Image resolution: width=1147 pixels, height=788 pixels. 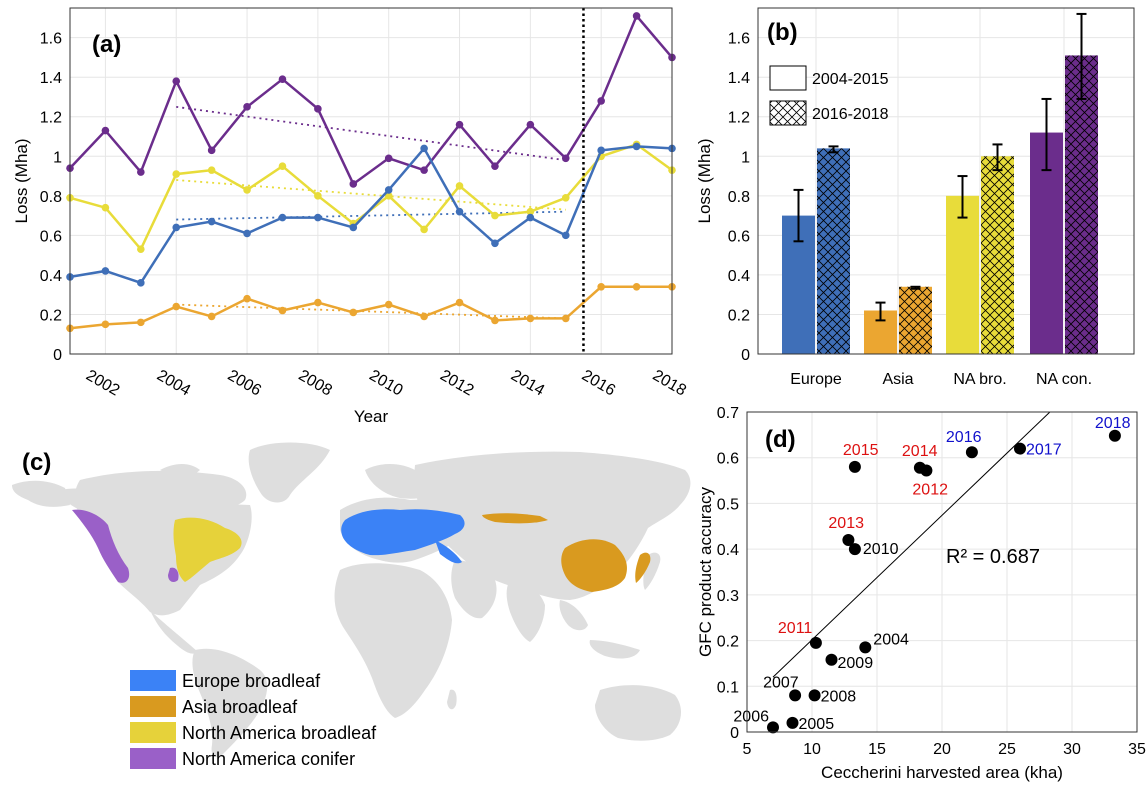 What do you see at coordinates (728, 596) in the screenshot?
I see `y-tick-label: 0.3` at bounding box center [728, 596].